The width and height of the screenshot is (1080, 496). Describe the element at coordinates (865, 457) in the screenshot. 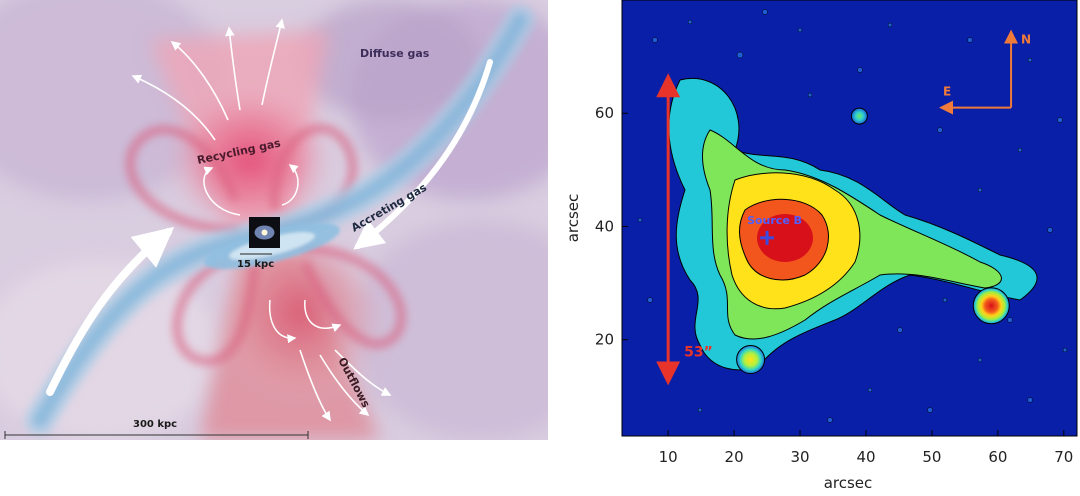

I see `x-tick-label: 40` at that location.